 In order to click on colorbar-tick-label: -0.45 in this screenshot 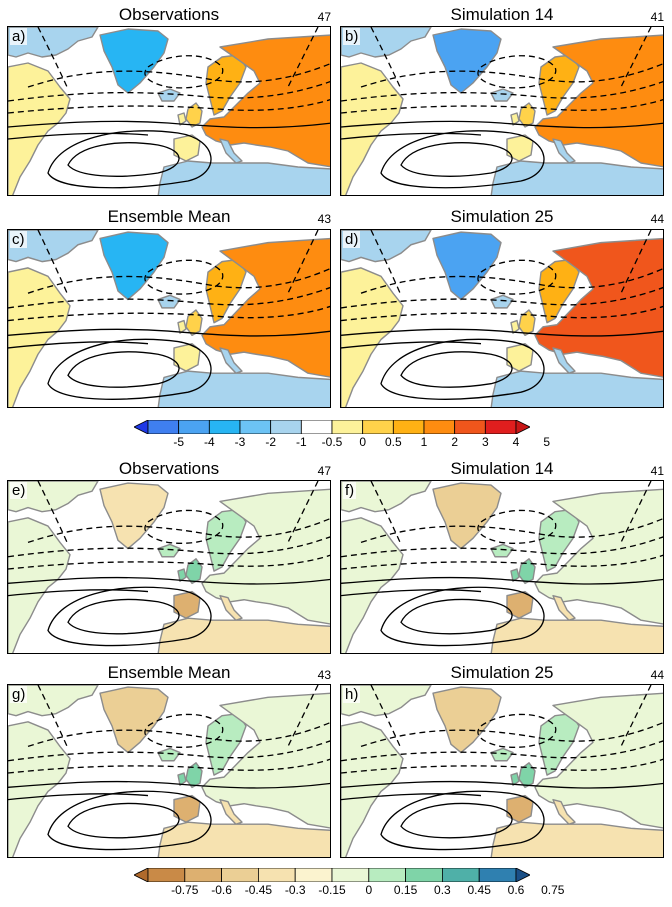, I will do `click(258, 890)`.